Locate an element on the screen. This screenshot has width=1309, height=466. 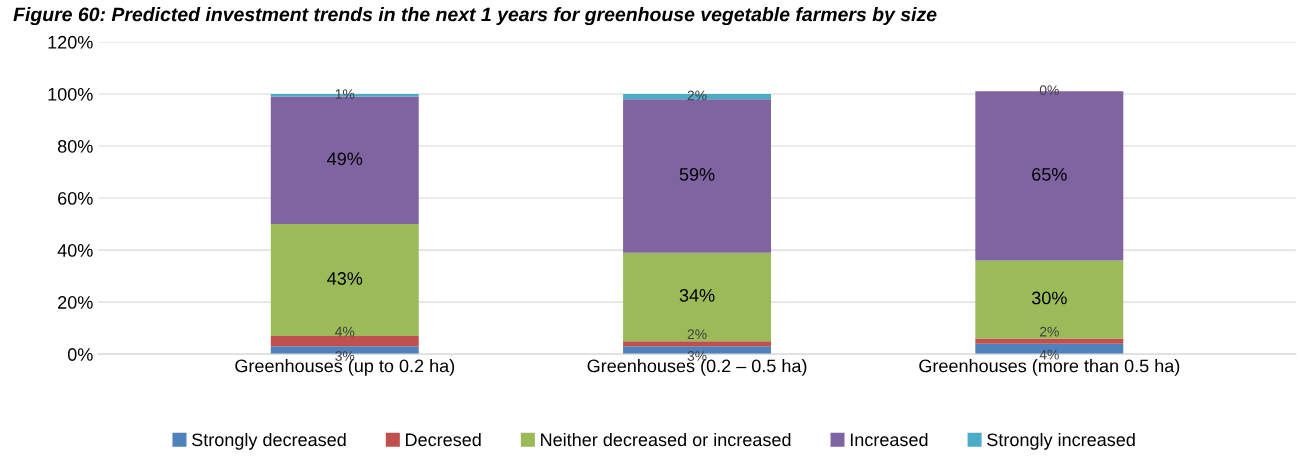
x-tick-label: Greenhouses (more than 0.5 ha) is located at coordinates (1049, 367).